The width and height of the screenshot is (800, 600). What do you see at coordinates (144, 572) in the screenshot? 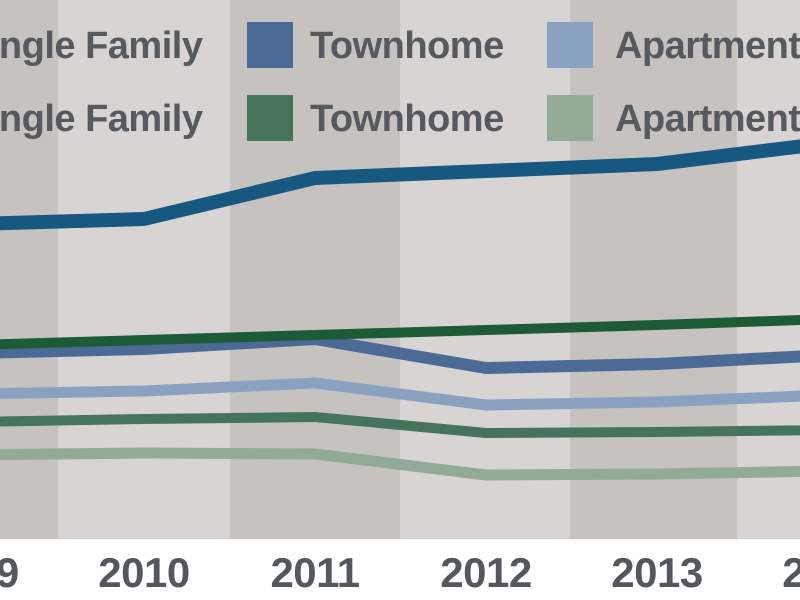
I see `x-axis-label-2010: 2010` at bounding box center [144, 572].